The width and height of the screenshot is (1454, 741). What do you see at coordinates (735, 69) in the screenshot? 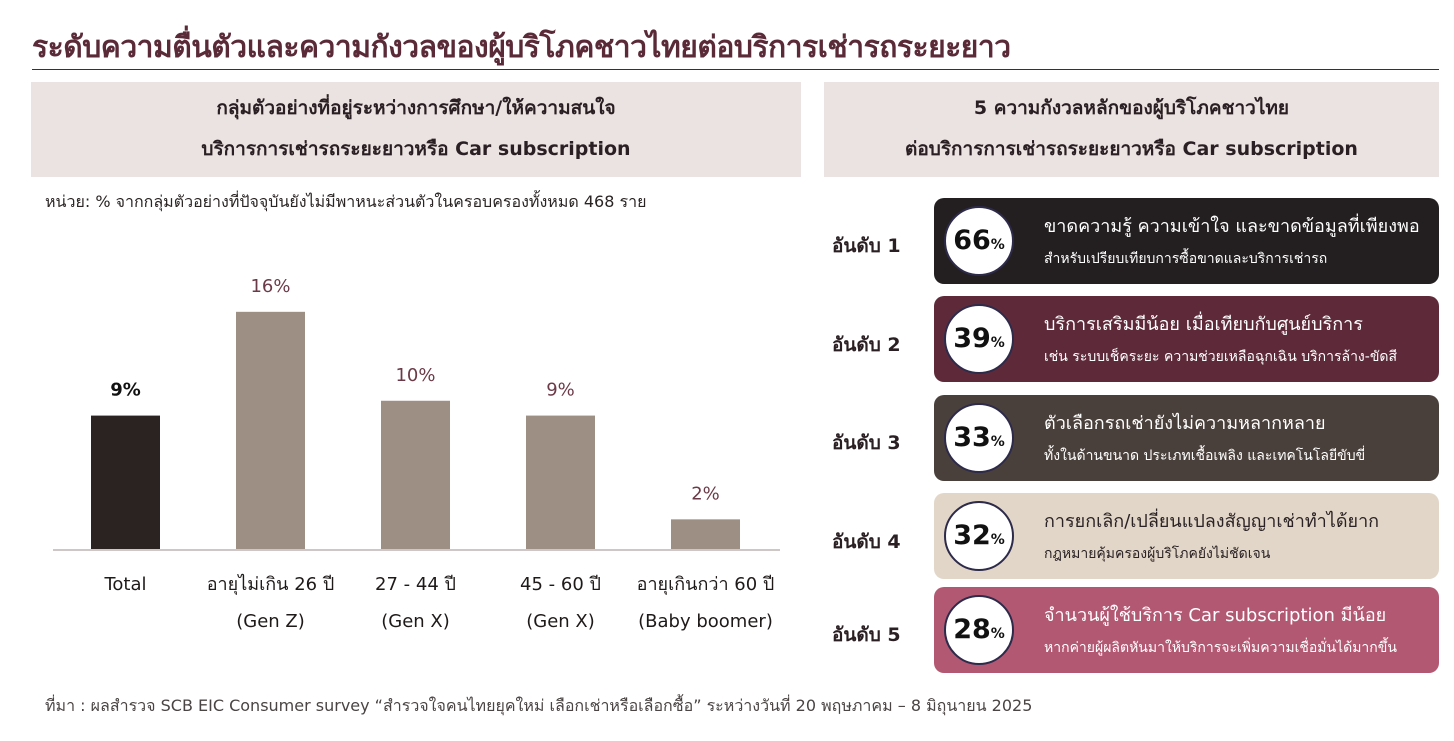
I see `title-divider` at bounding box center [735, 69].